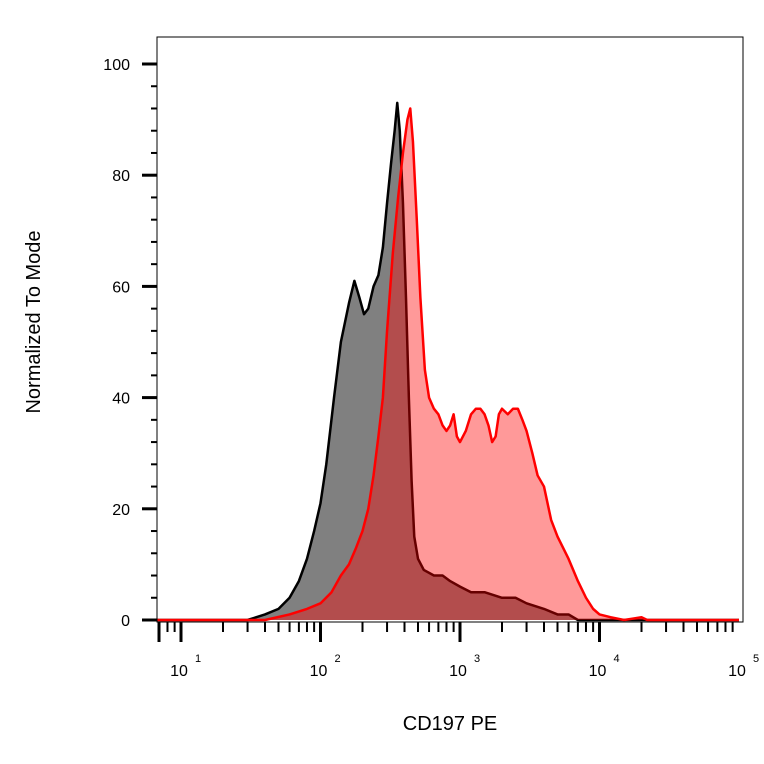 The image size is (764, 764). Describe the element at coordinates (121, 176) in the screenshot. I see `y-tick-label: 80` at that location.